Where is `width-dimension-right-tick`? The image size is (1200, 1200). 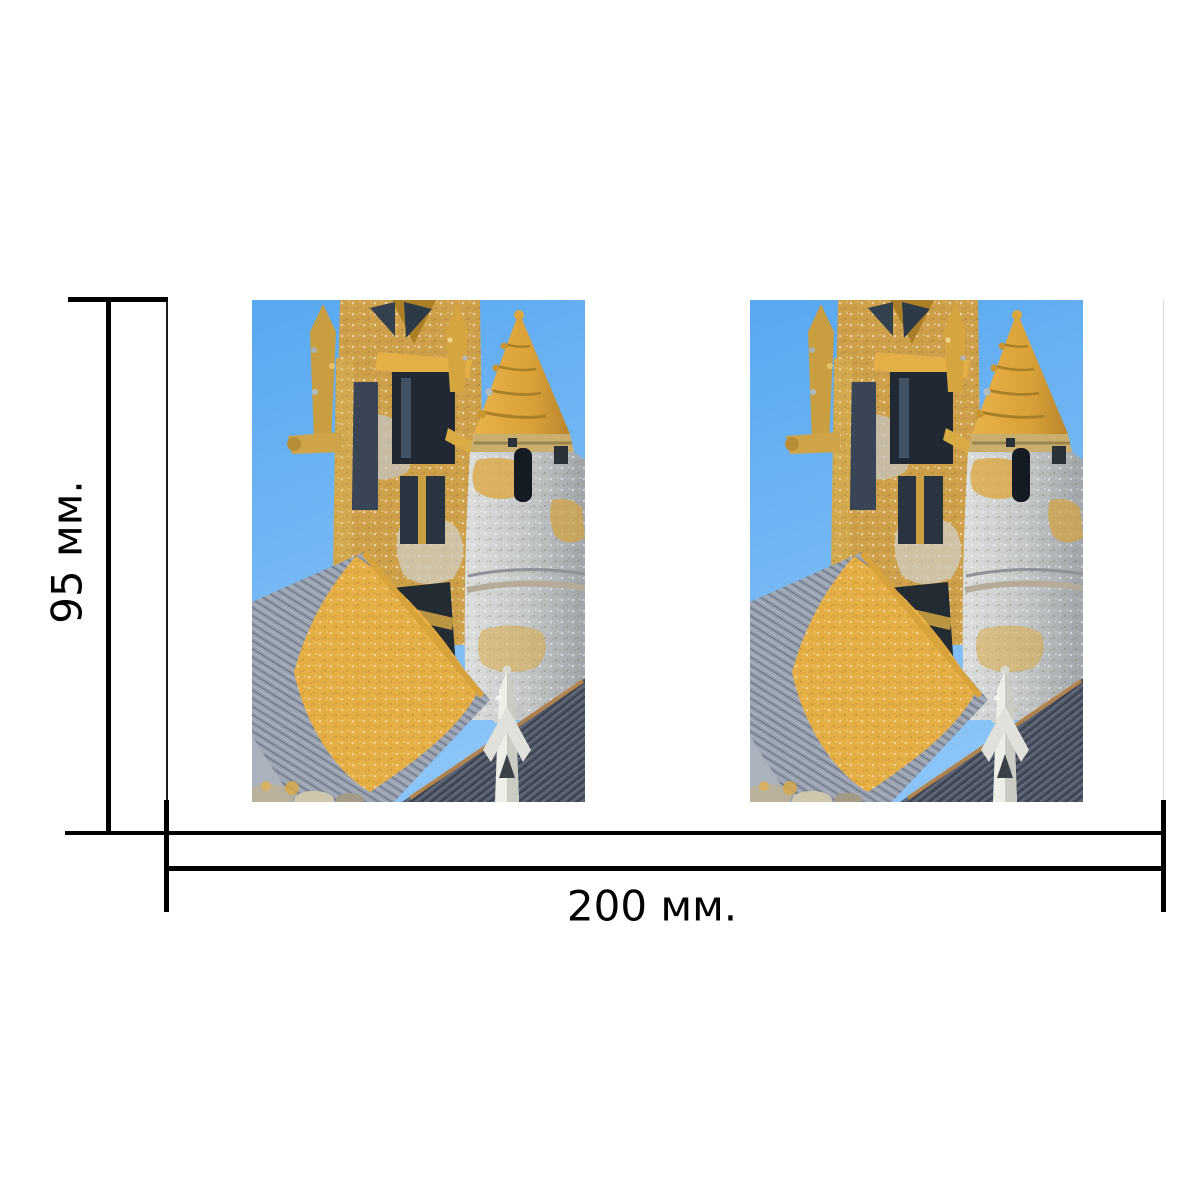 width-dimension-right-tick is located at coordinates (1163, 856).